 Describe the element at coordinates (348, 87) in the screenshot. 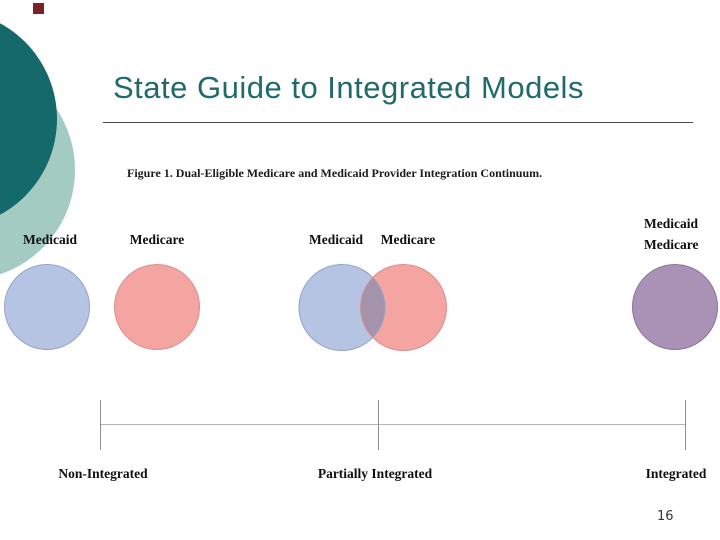

I see `slide-title: State Guide to Integrated Models` at that location.